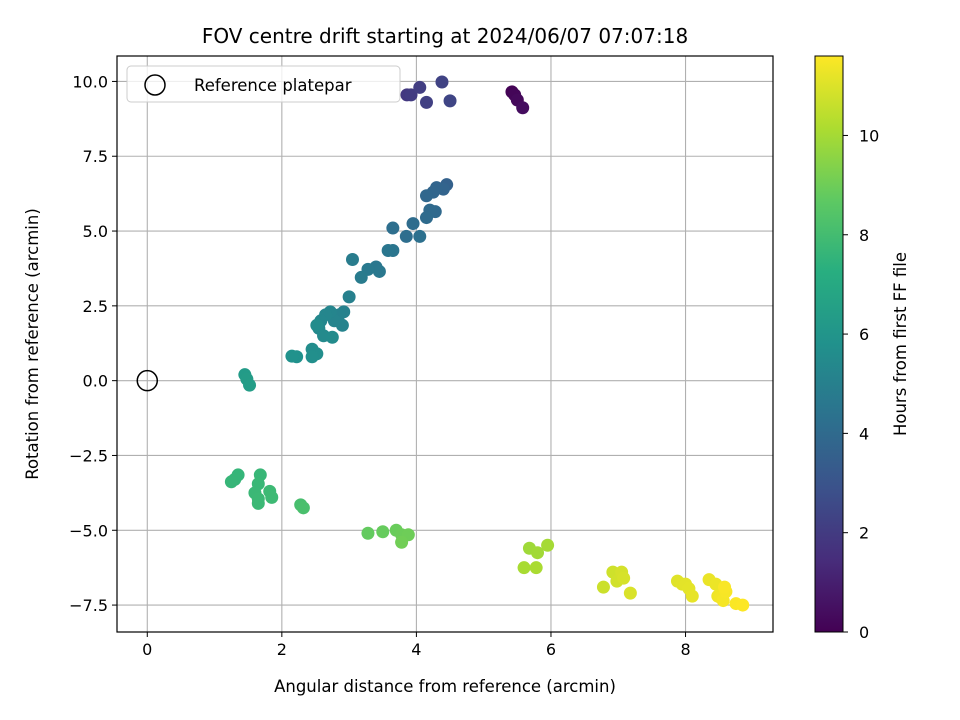  What do you see at coordinates (88, 605) in the screenshot?
I see `y-tick-label: −7.5` at bounding box center [88, 605].